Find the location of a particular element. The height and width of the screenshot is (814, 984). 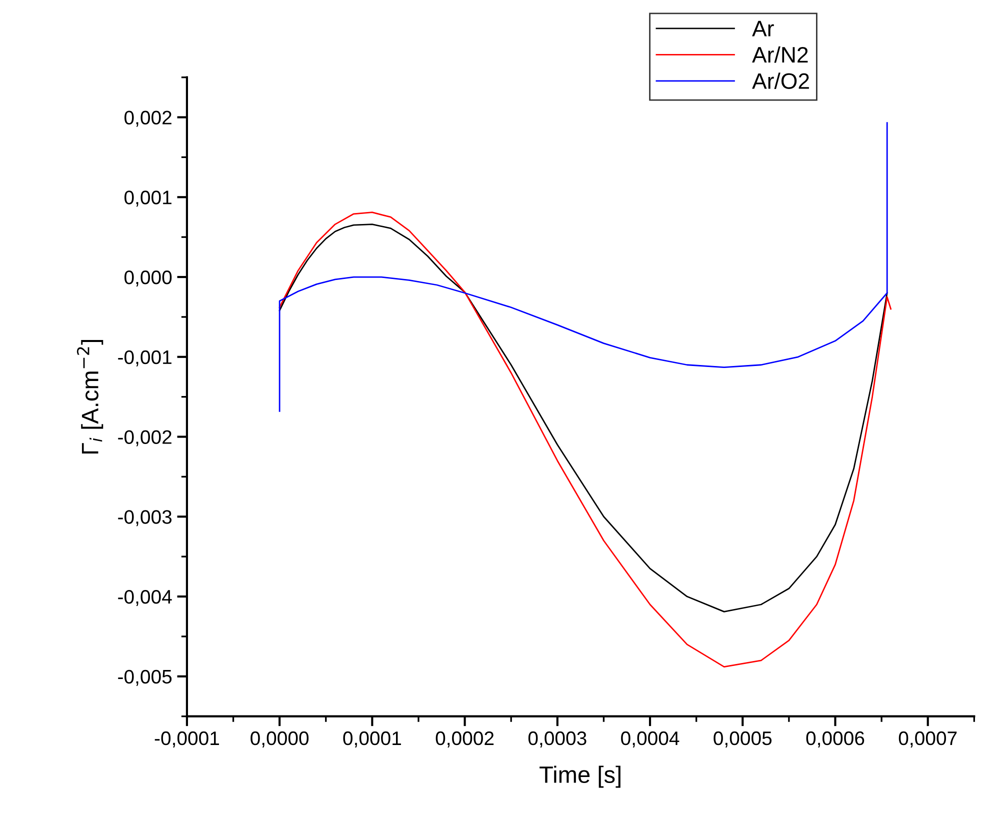

legend-label: Ar/O2 is located at coordinates (780, 80).